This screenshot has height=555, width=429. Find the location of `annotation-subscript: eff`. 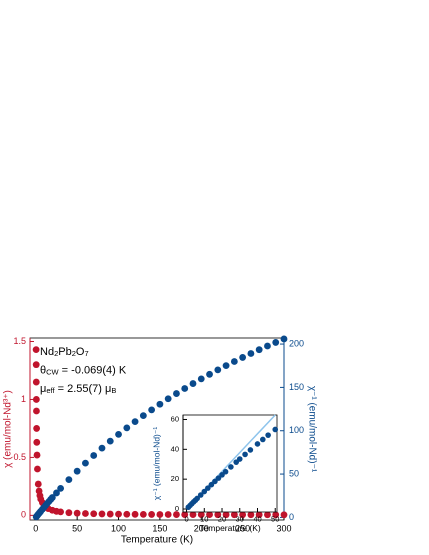

annotation-subscript: eff is located at coordinates (50, 390).